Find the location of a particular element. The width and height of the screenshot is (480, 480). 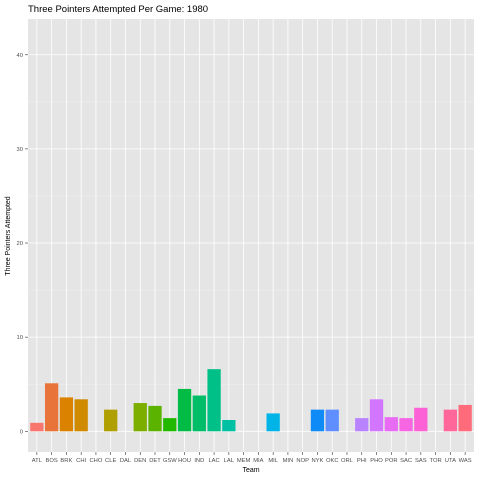

bar-cle is located at coordinates (111, 420).